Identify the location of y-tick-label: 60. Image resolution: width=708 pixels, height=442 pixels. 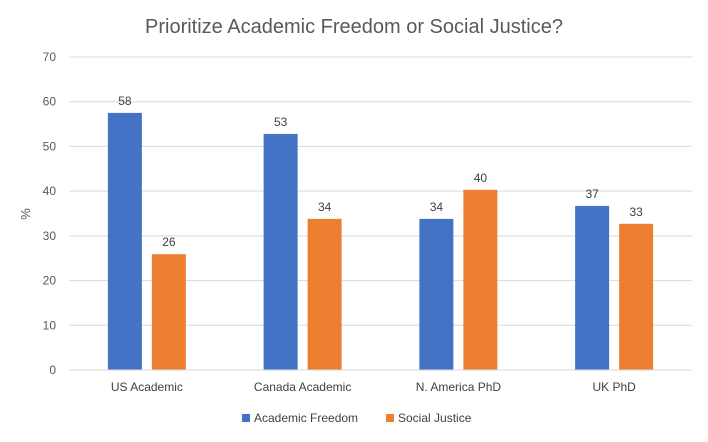
(50, 102).